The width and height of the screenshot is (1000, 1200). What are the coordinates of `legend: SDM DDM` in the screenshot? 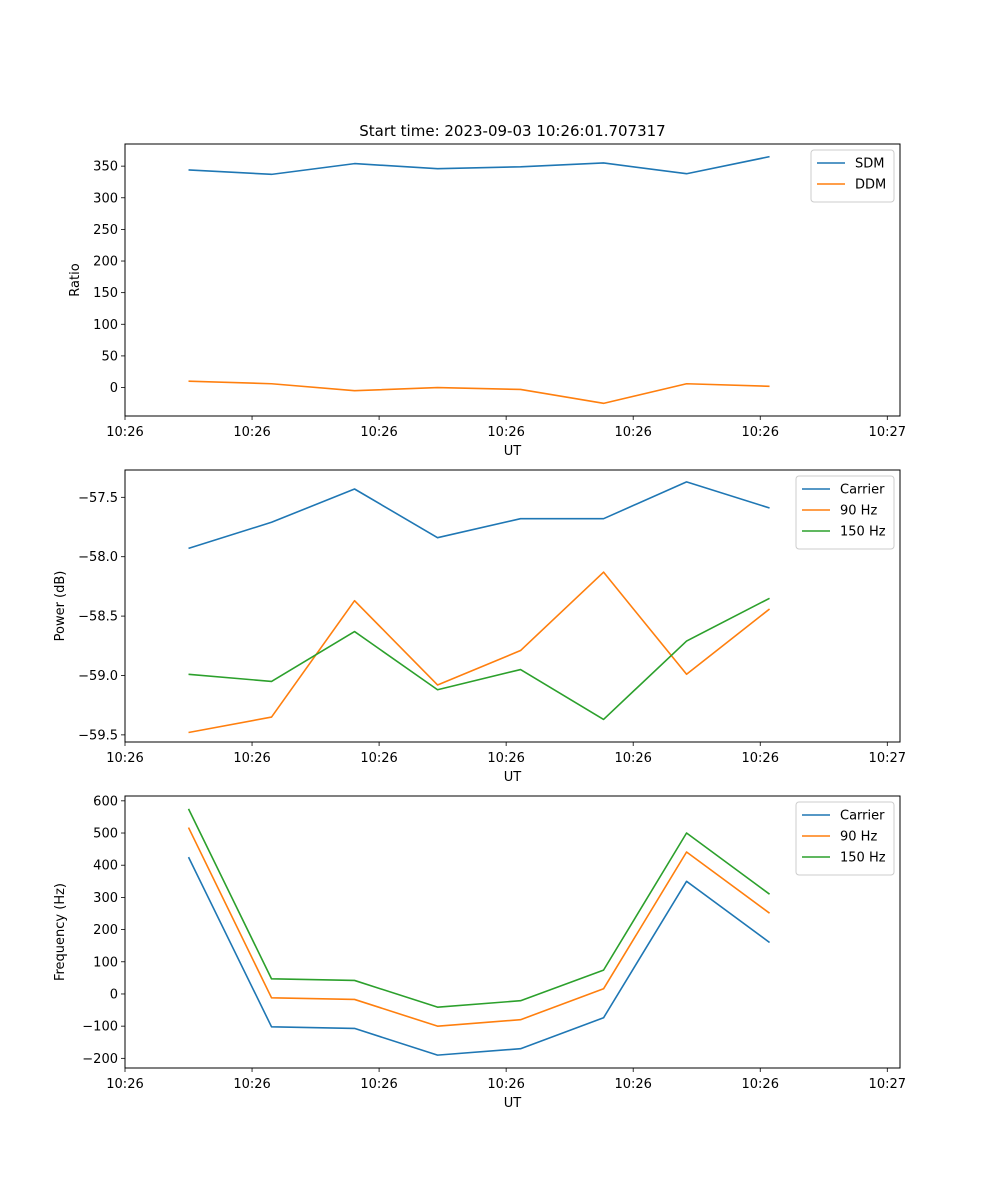 It's located at (852, 176).